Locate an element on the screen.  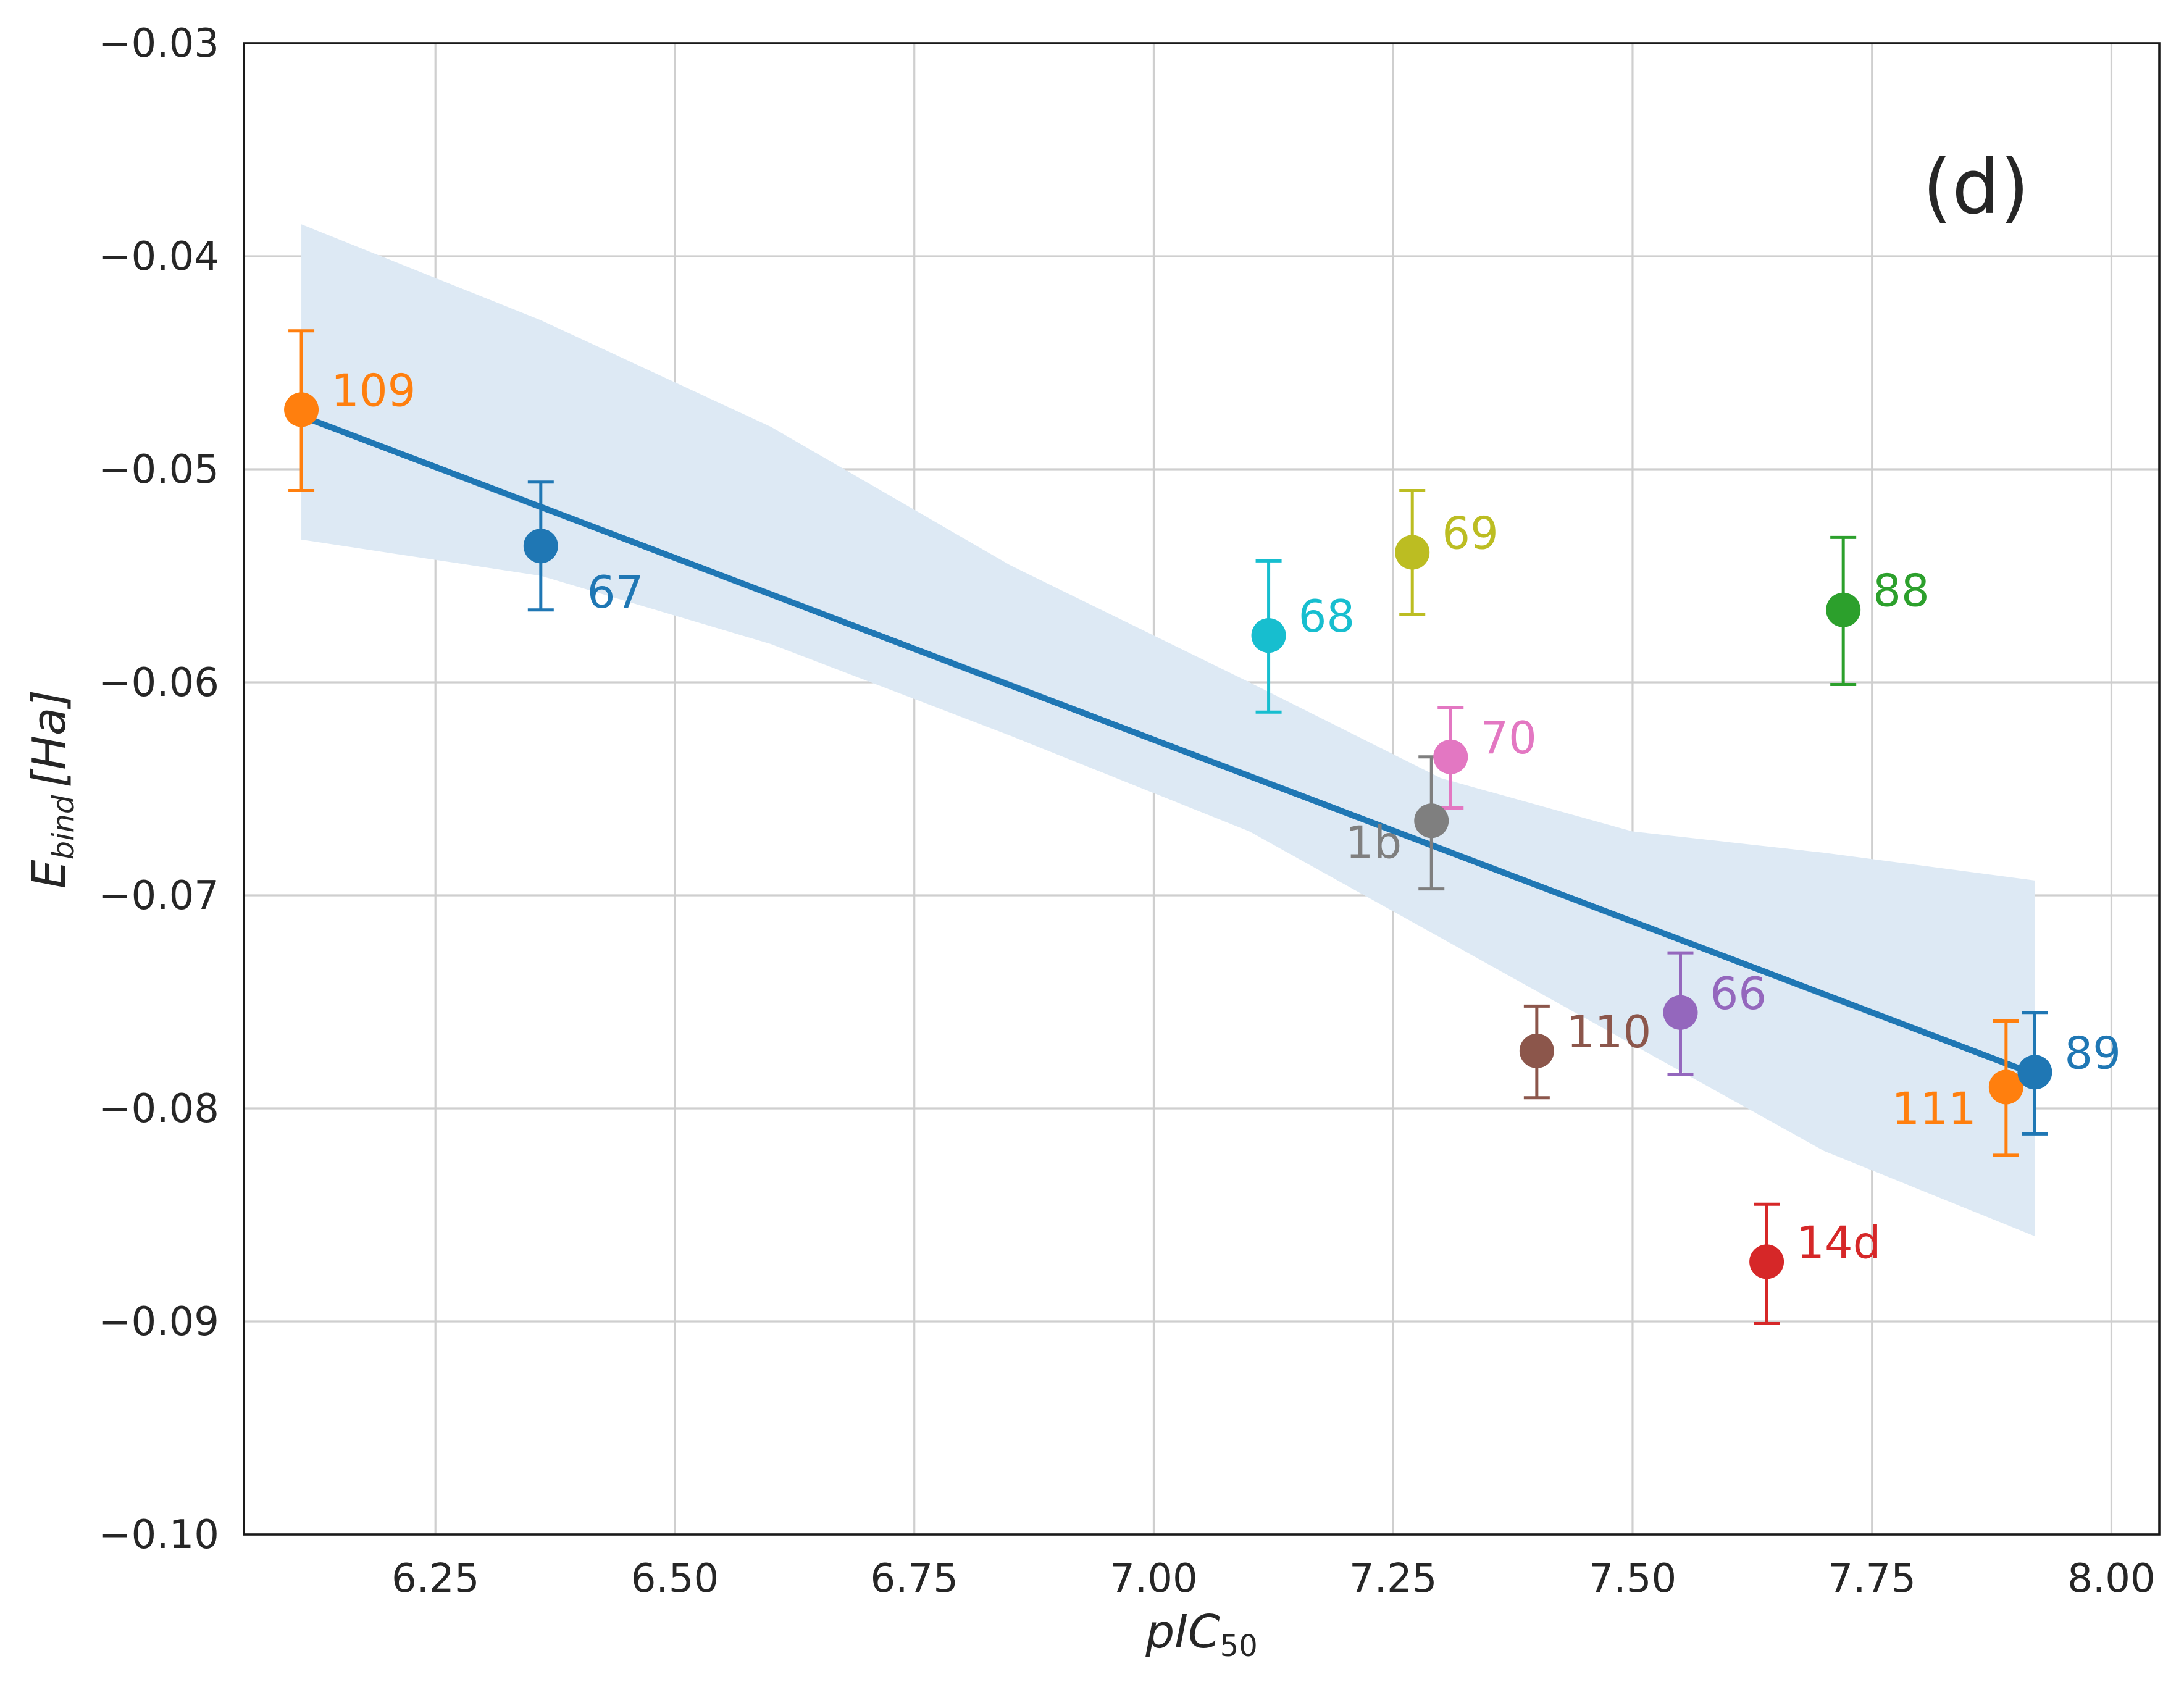
y-tick-label: −0.06 is located at coordinates (158, 683).